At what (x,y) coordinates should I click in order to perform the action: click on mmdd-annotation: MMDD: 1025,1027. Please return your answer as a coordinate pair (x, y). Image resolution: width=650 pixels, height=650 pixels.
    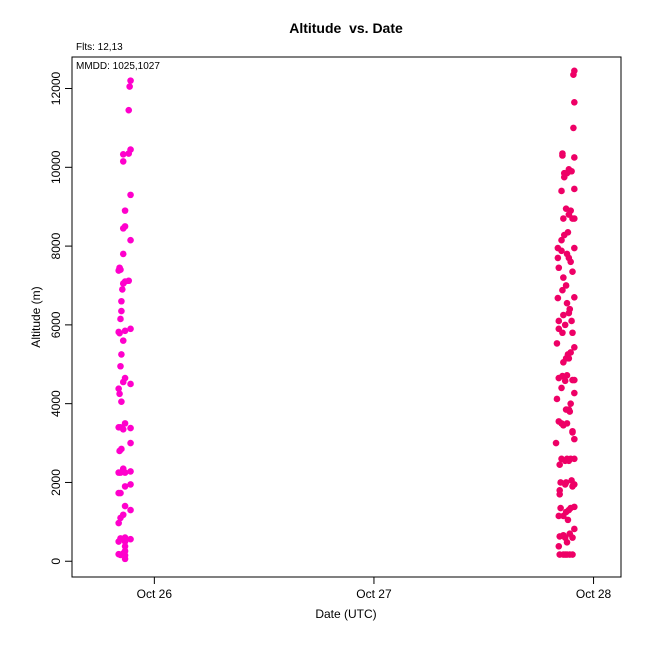
    Looking at the image, I should click on (118, 66).